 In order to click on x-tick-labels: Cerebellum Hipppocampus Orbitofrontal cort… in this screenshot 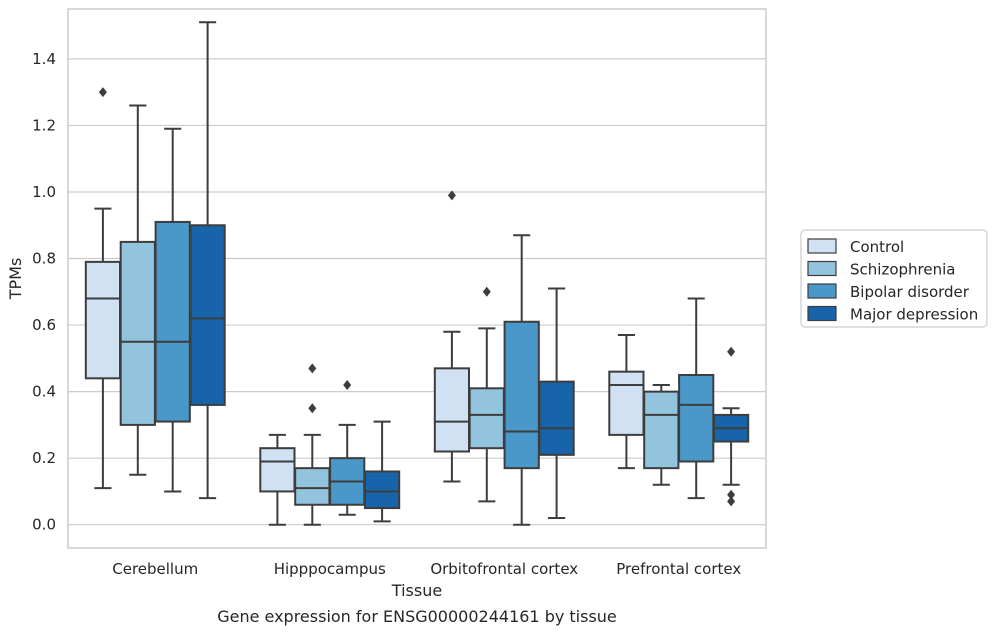, I will do `click(426, 569)`.